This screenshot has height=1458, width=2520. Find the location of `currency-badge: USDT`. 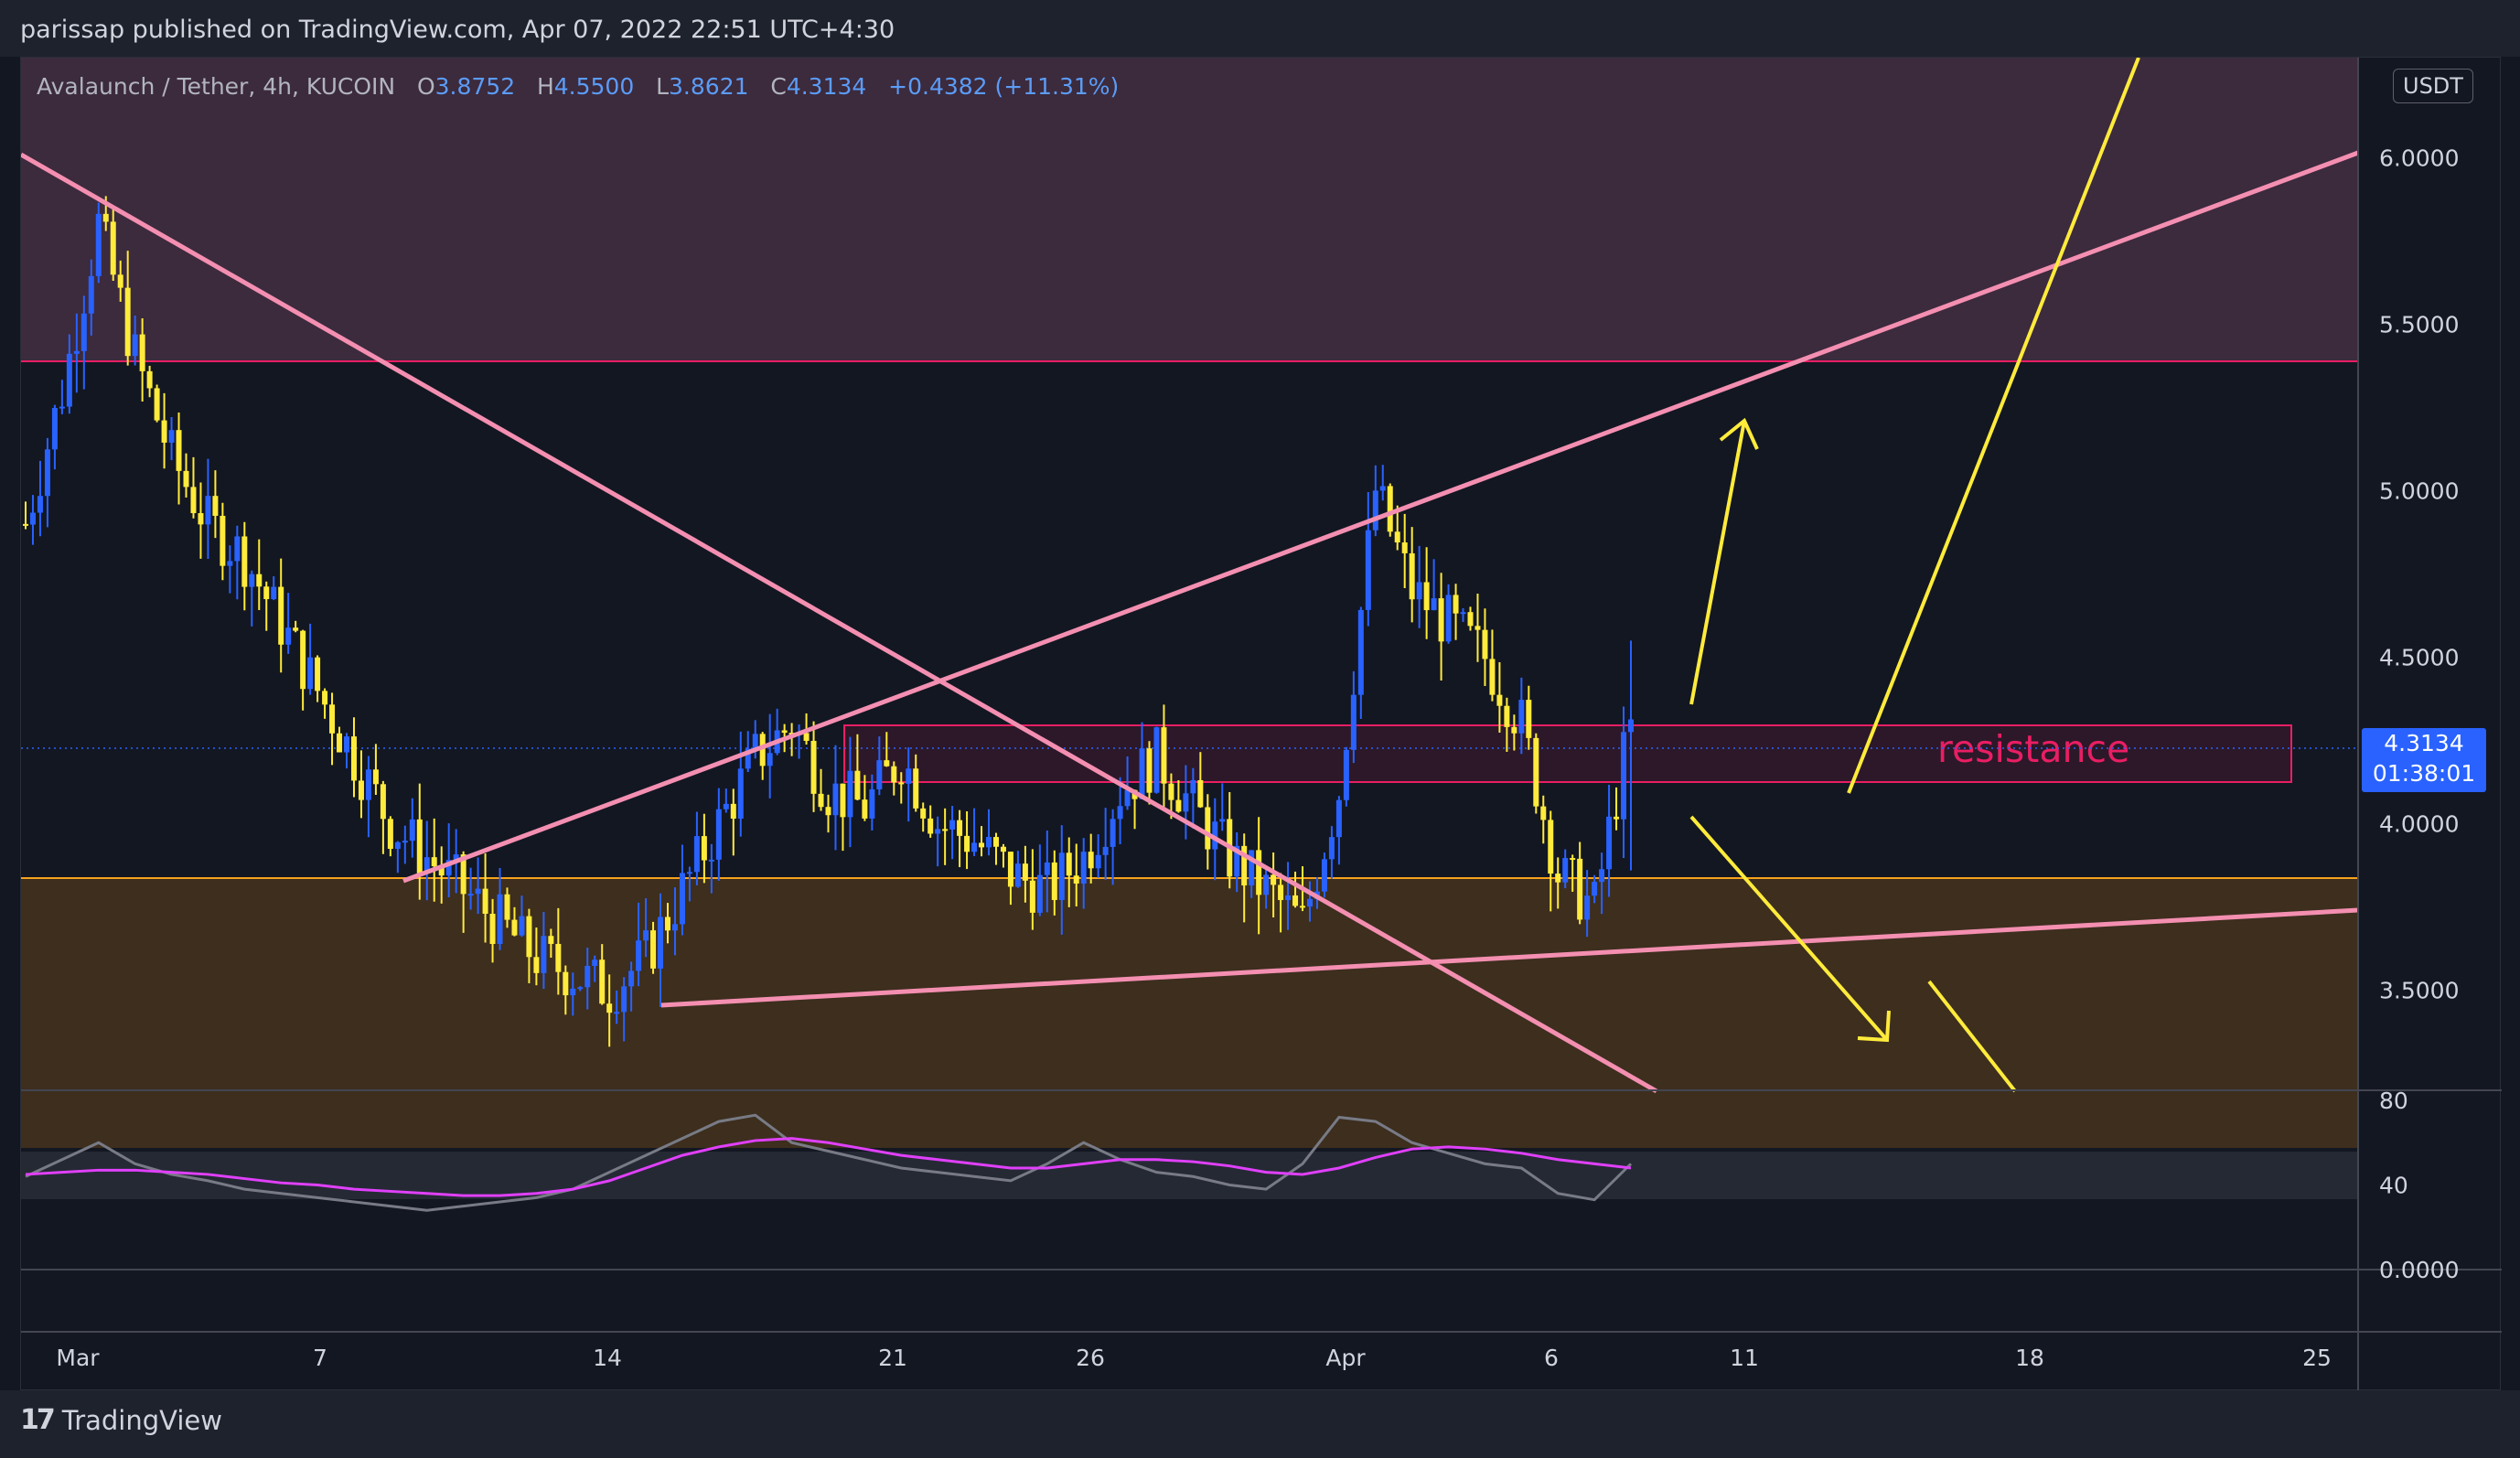

currency-badge: USDT is located at coordinates (2433, 86).